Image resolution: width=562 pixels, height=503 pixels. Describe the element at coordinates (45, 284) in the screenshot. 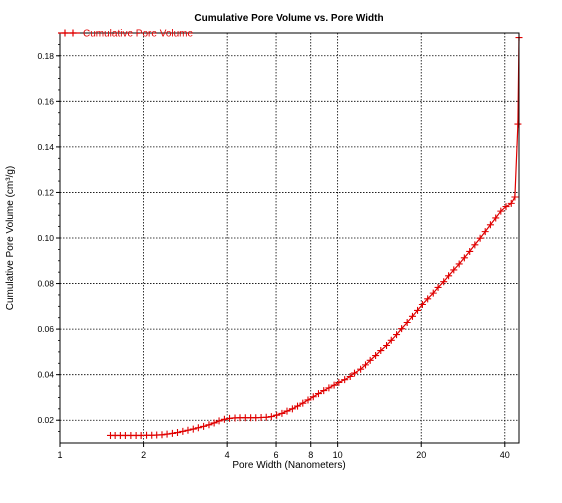

I see `y-tick-label: 0.08` at that location.